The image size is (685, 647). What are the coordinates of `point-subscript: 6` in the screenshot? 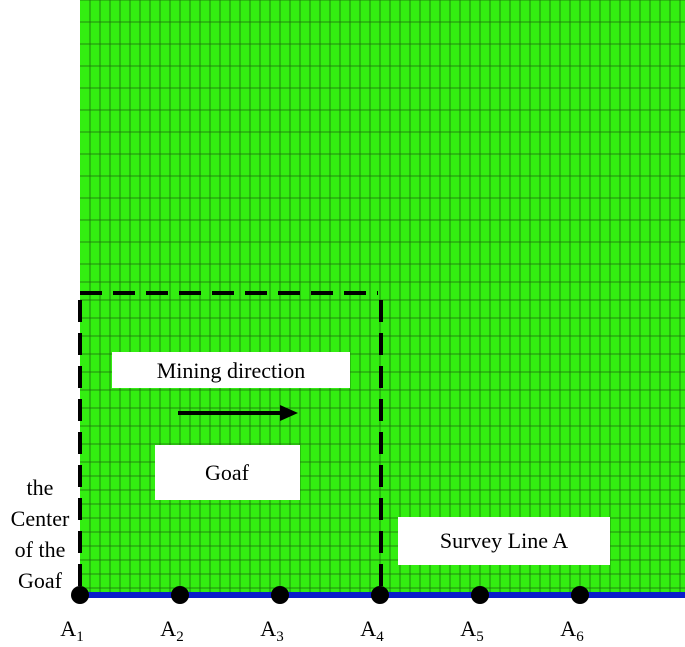 It's located at (580, 635).